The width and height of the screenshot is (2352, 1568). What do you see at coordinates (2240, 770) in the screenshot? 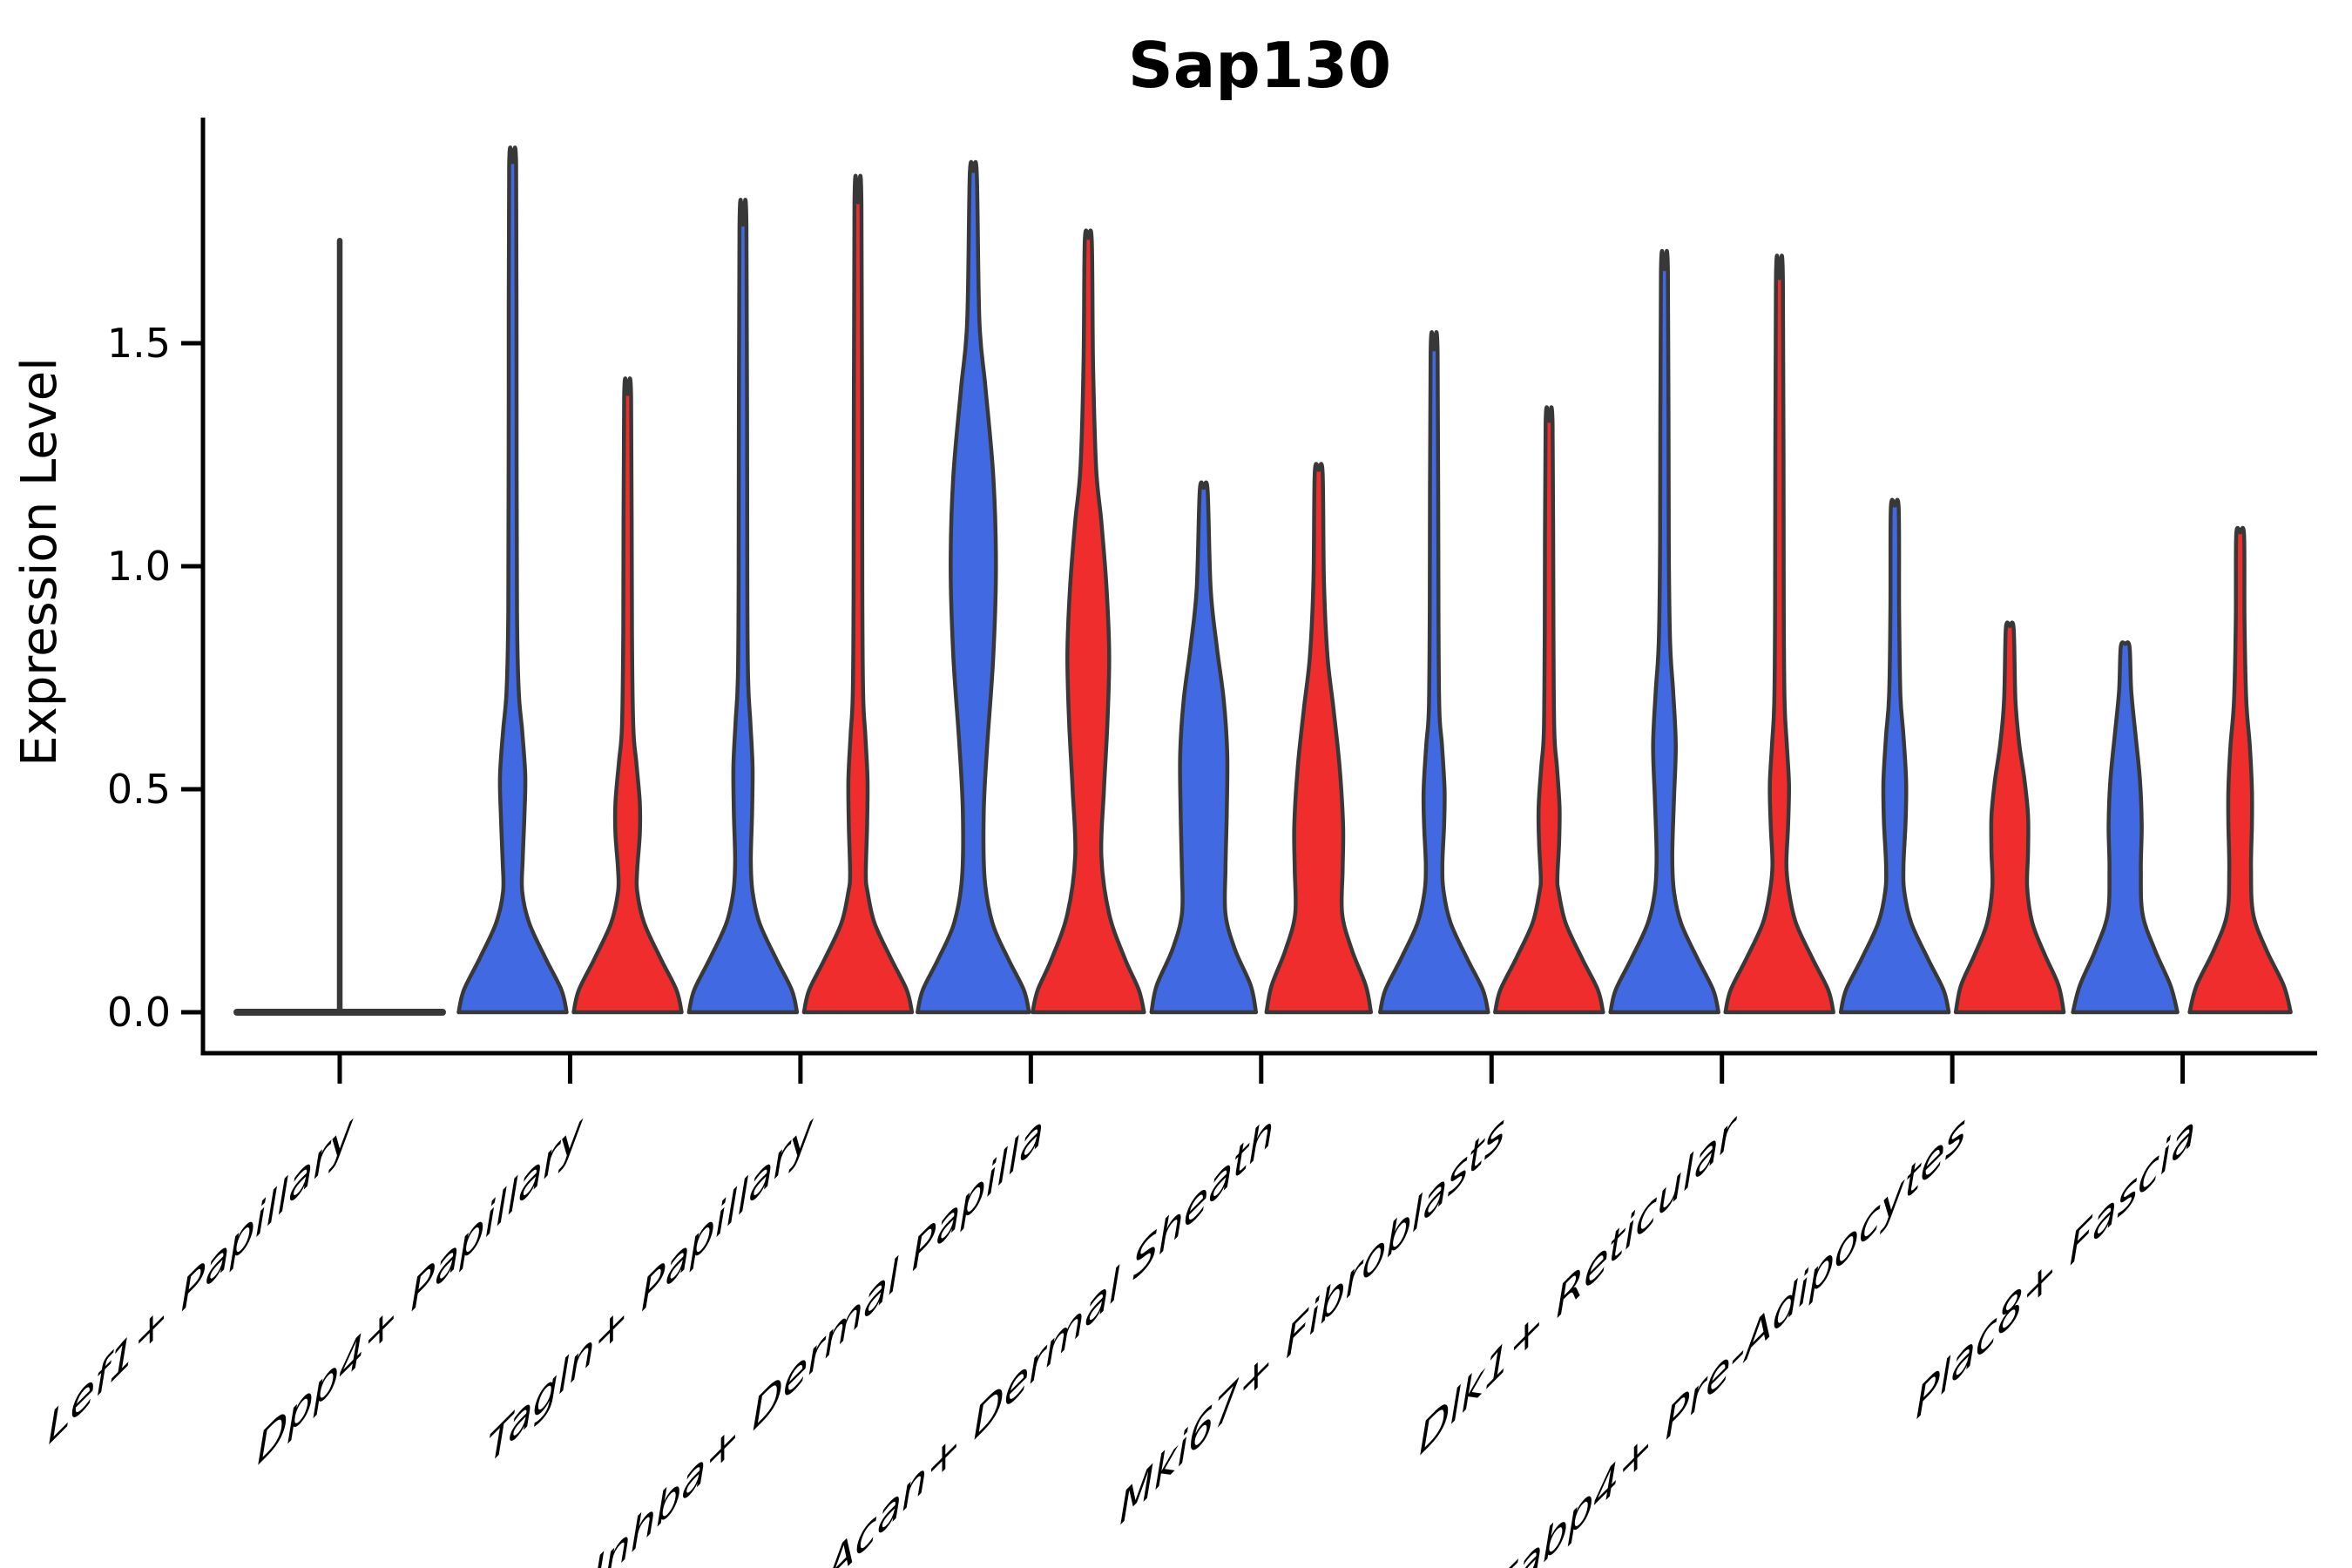
I see `violin-cat8-red` at bounding box center [2240, 770].